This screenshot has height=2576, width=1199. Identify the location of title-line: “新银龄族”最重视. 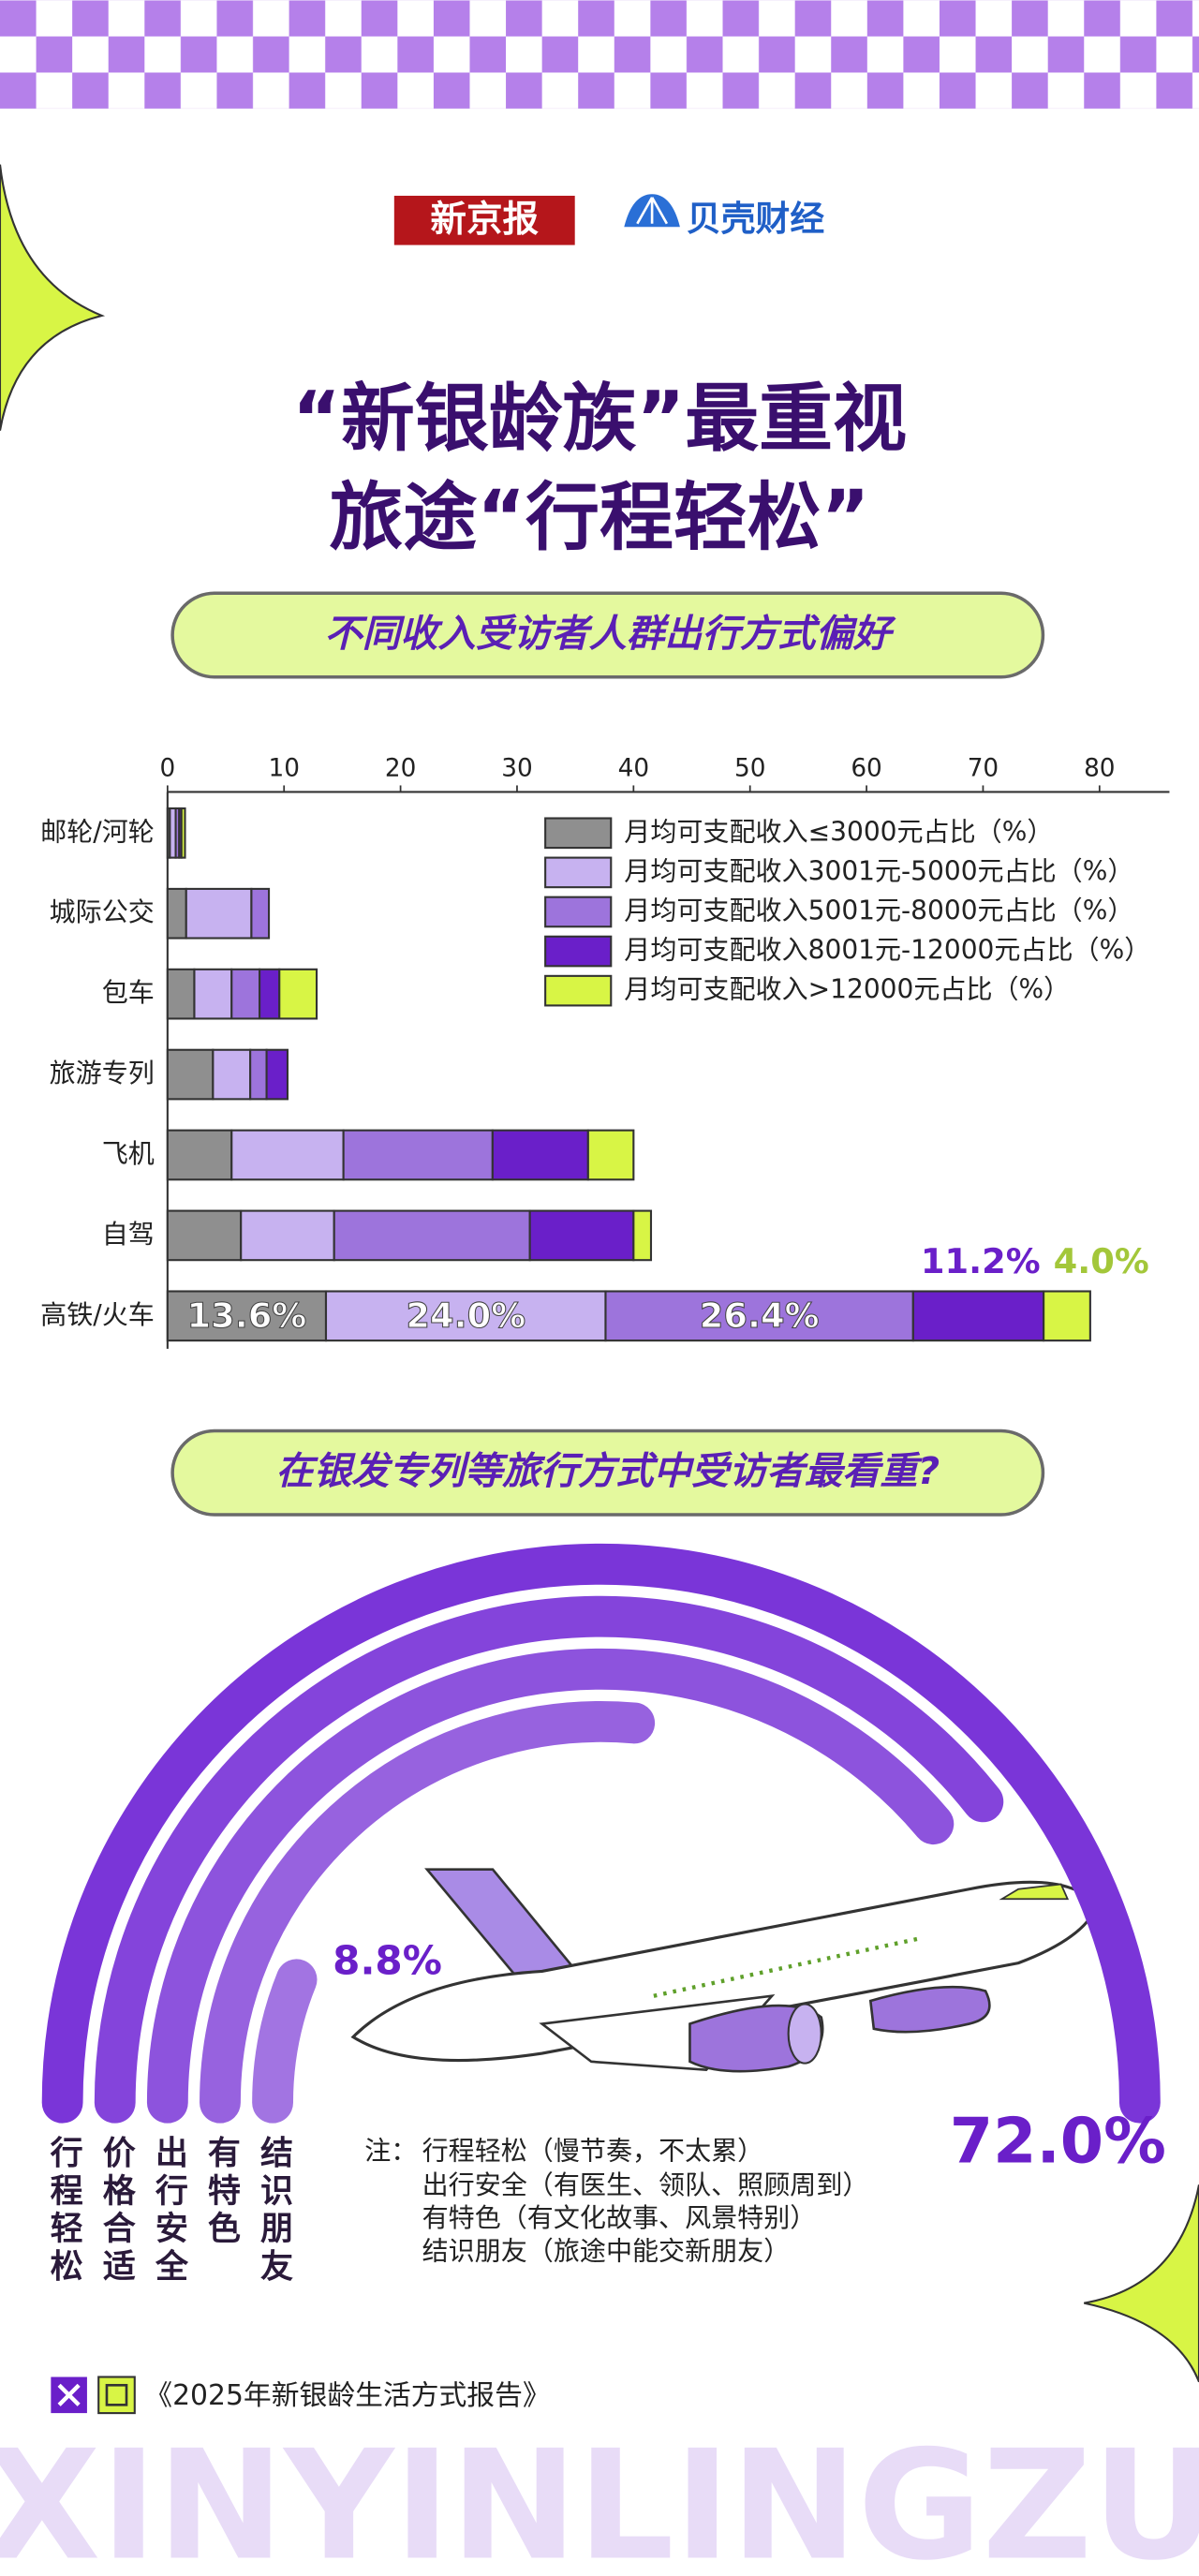
(599, 419).